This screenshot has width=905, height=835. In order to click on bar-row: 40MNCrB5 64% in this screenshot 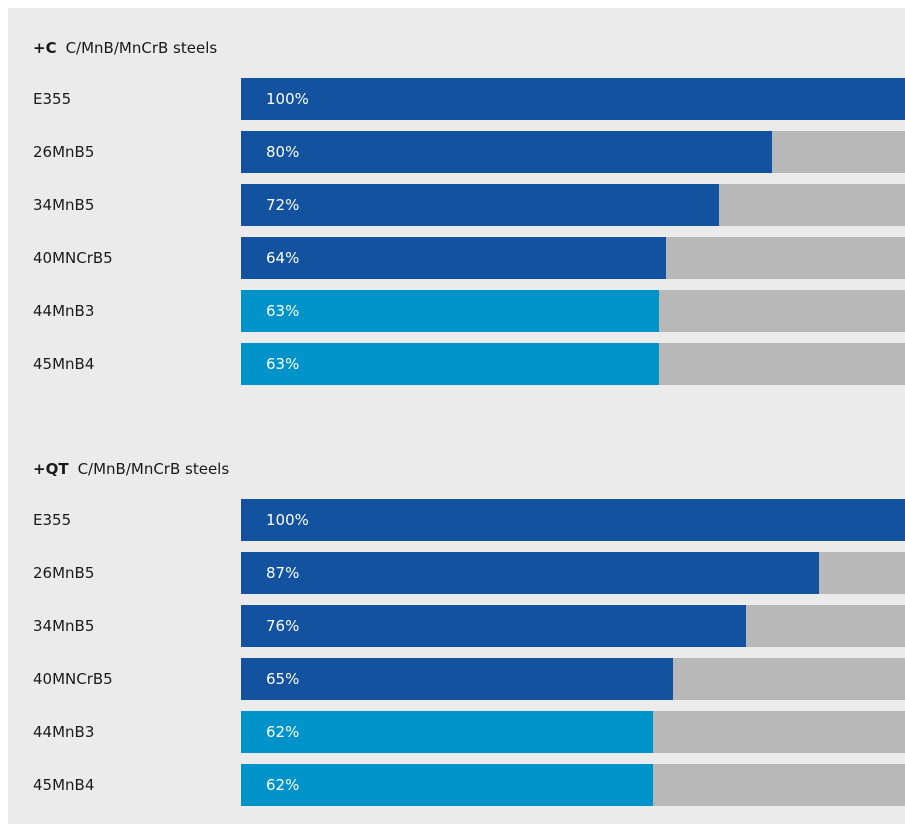, I will do `click(452, 258)`.